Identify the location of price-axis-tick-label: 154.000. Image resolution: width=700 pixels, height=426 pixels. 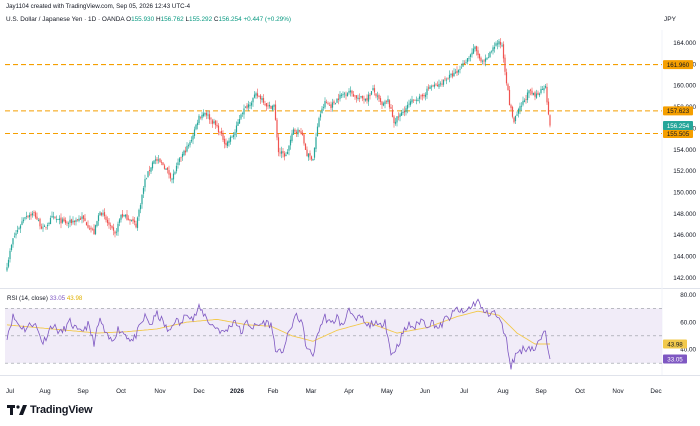
(684, 150).